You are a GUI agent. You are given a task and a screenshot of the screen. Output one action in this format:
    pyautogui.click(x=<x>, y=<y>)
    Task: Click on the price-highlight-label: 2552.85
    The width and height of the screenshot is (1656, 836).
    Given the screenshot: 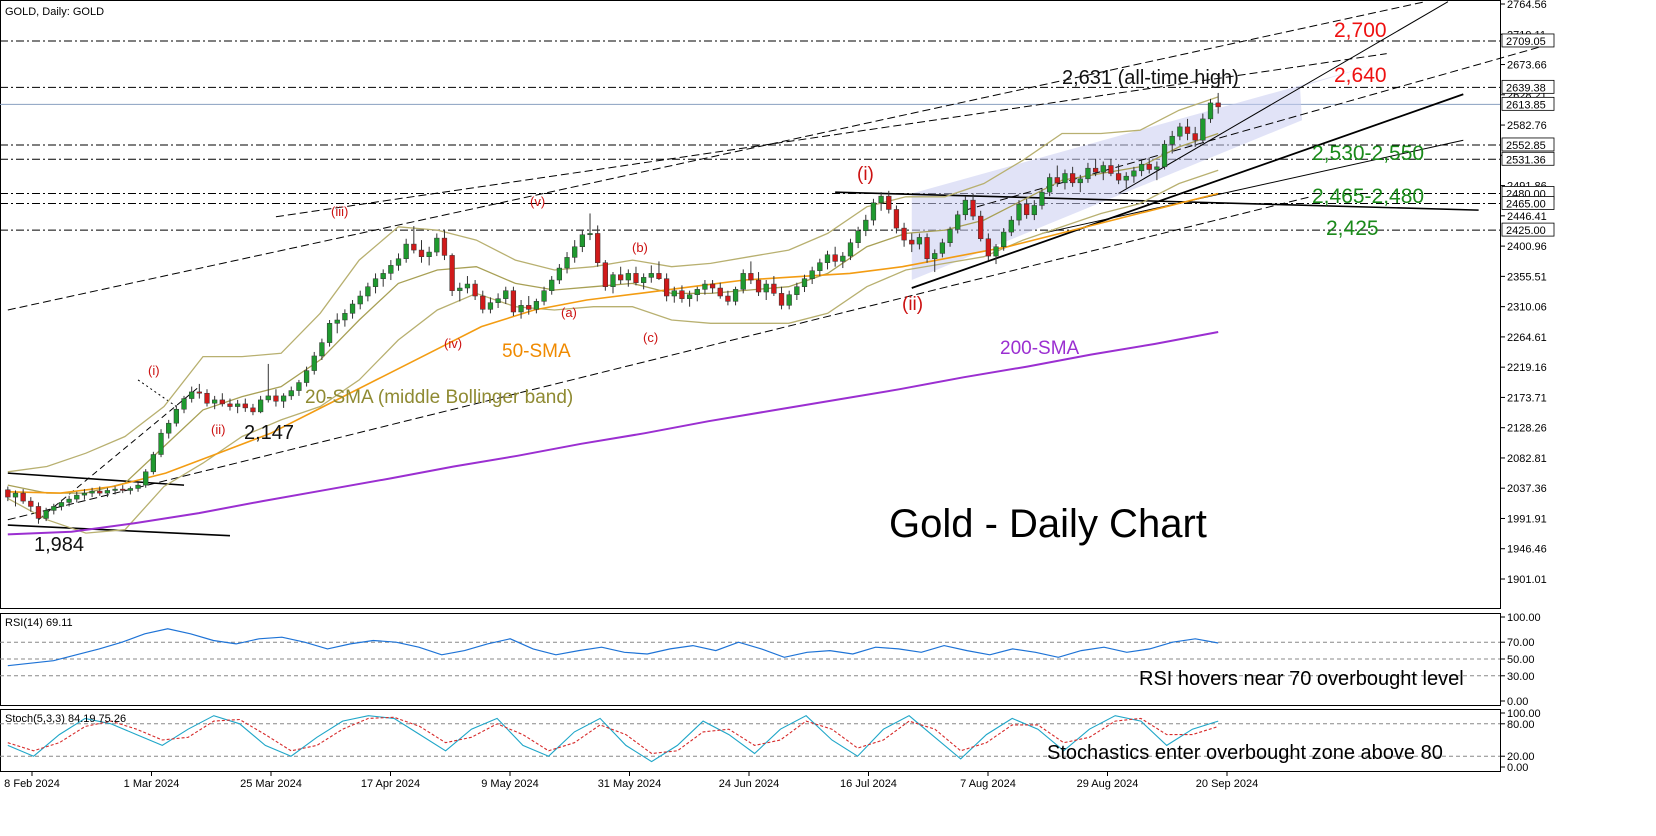 What is the action you would take?
    pyautogui.click(x=1526, y=146)
    